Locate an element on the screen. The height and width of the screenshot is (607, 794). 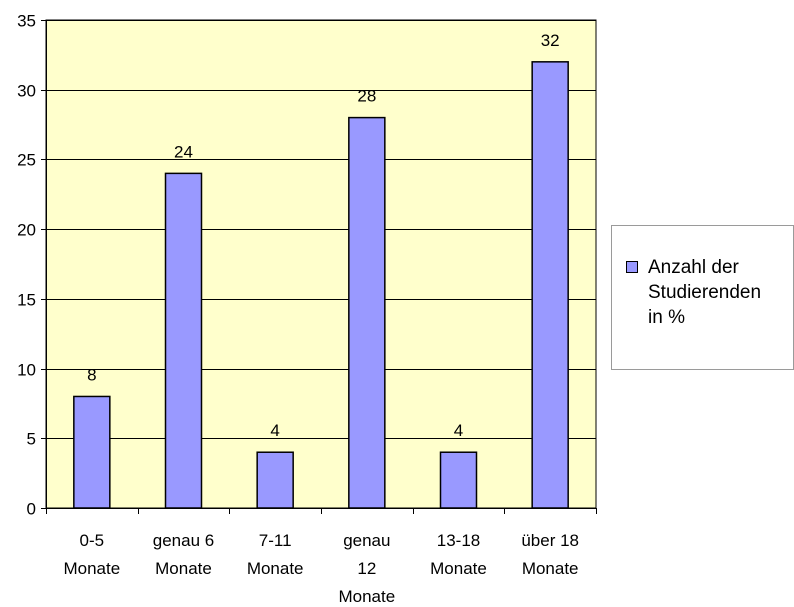
x-category-label: genau 6 Monate is located at coordinates (183, 554).